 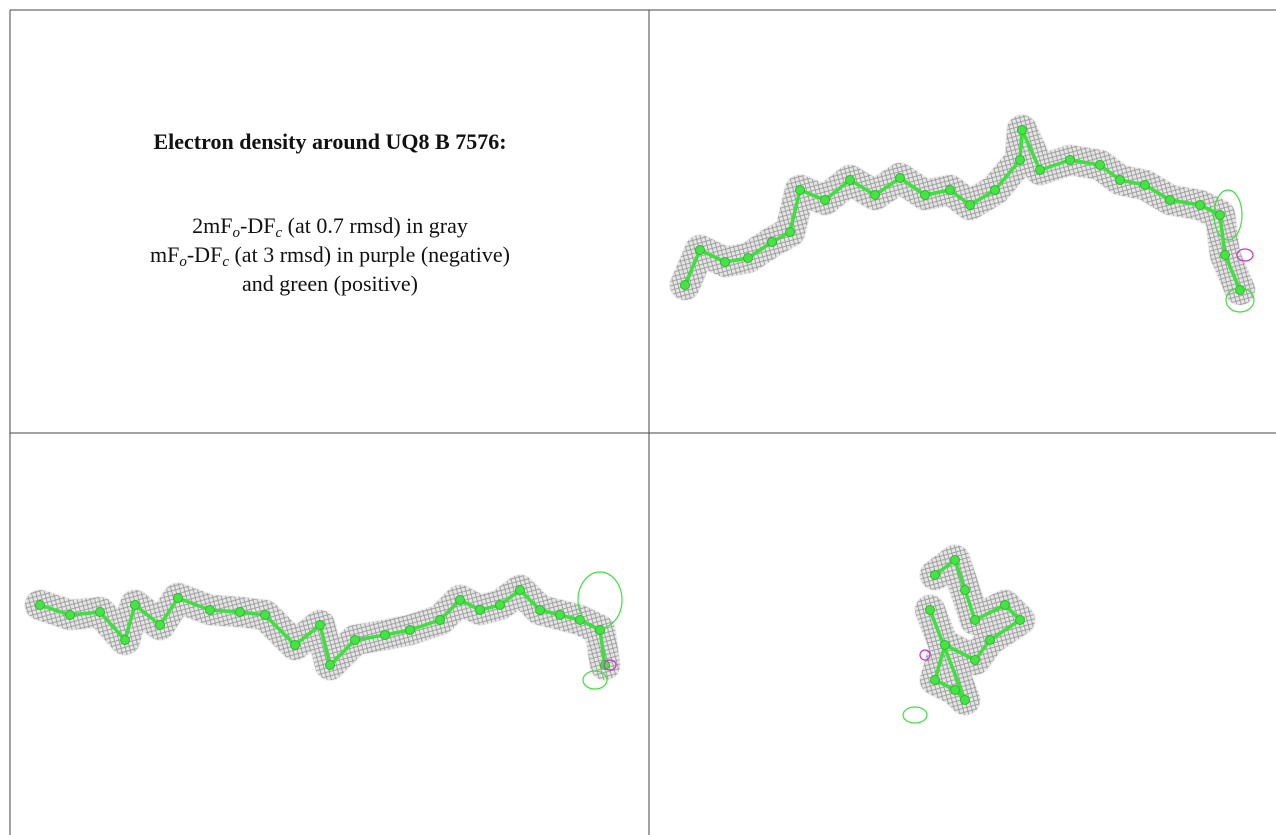 I want to click on density-view-side, so click(x=322, y=627).